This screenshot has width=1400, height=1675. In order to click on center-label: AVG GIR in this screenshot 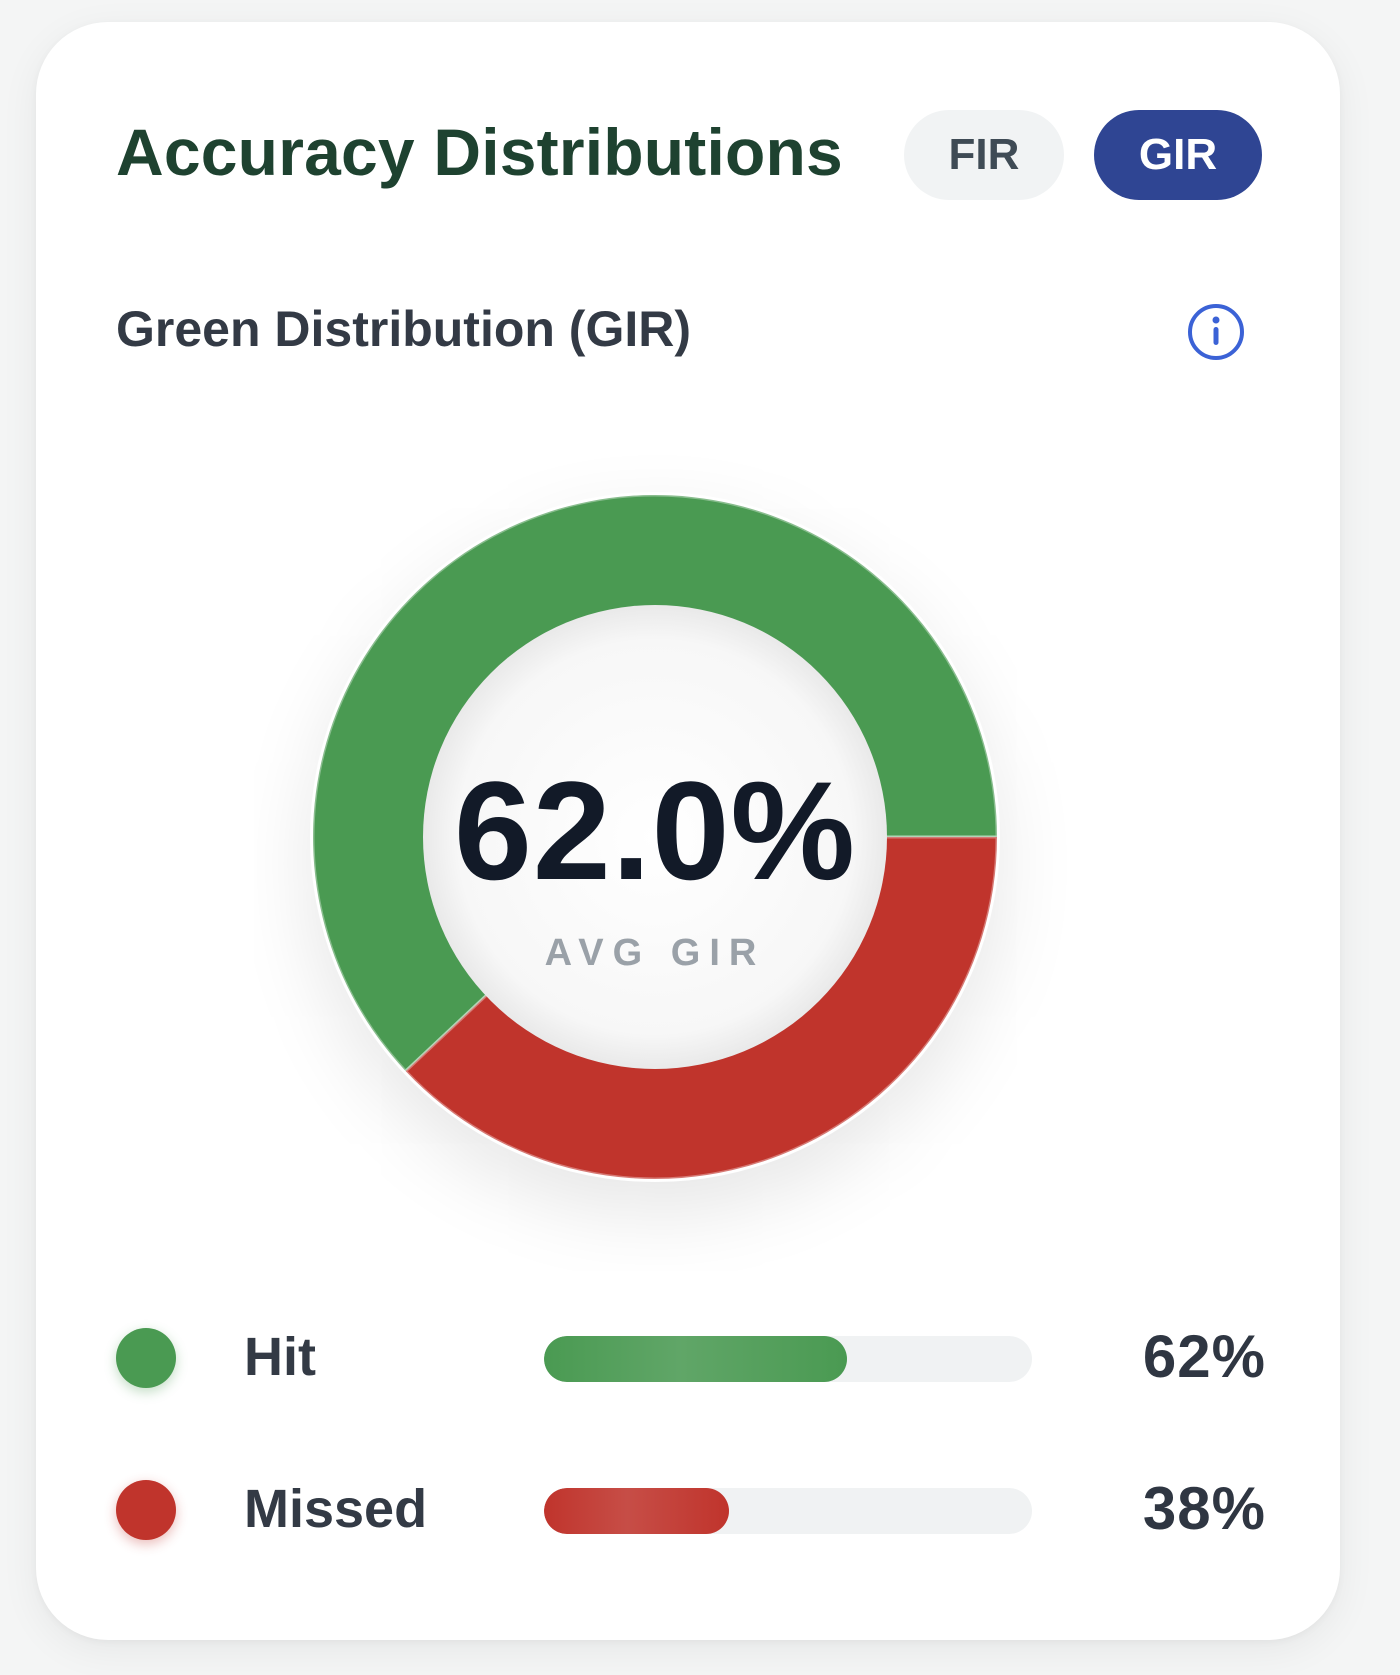, I will do `click(655, 953)`.